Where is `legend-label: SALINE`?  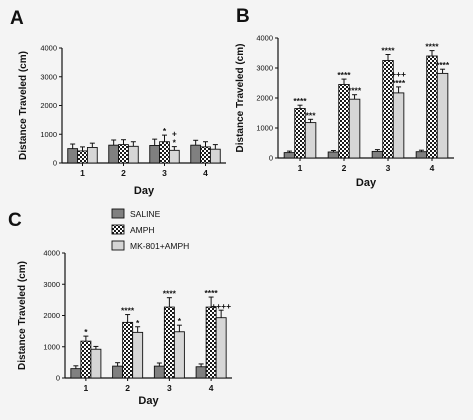 legend-label: SALINE is located at coordinates (145, 214).